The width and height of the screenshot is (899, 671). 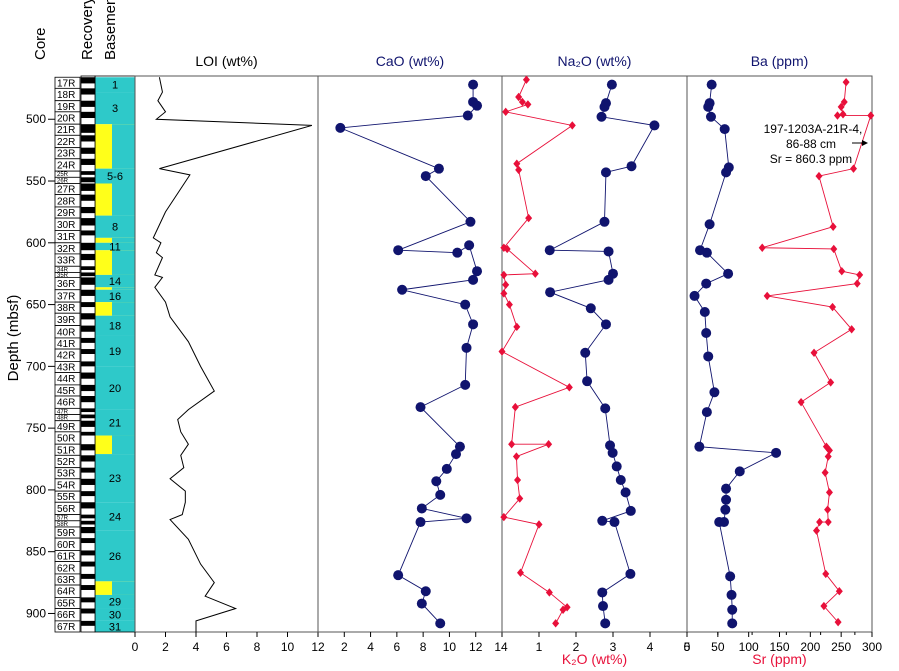 What do you see at coordinates (780, 61) in the screenshot?
I see `panel-title: Ba (ppm)` at bounding box center [780, 61].